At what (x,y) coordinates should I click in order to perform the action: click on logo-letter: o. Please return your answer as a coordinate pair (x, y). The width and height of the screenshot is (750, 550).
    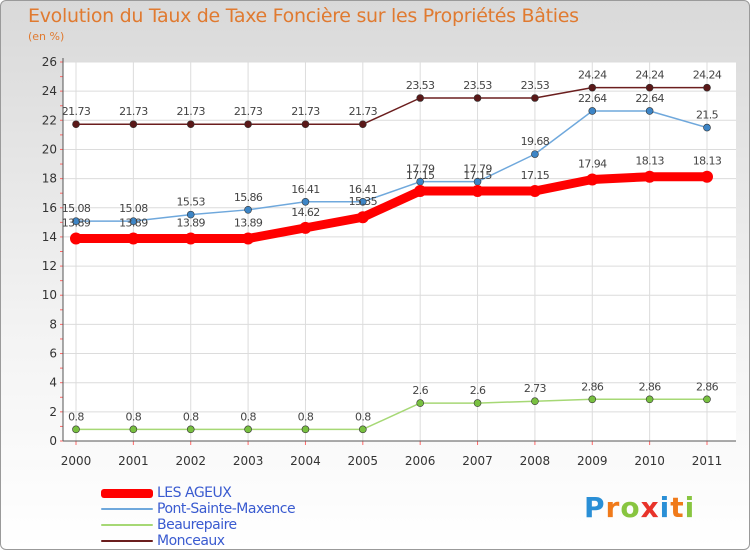
    Looking at the image, I should click on (630, 507).